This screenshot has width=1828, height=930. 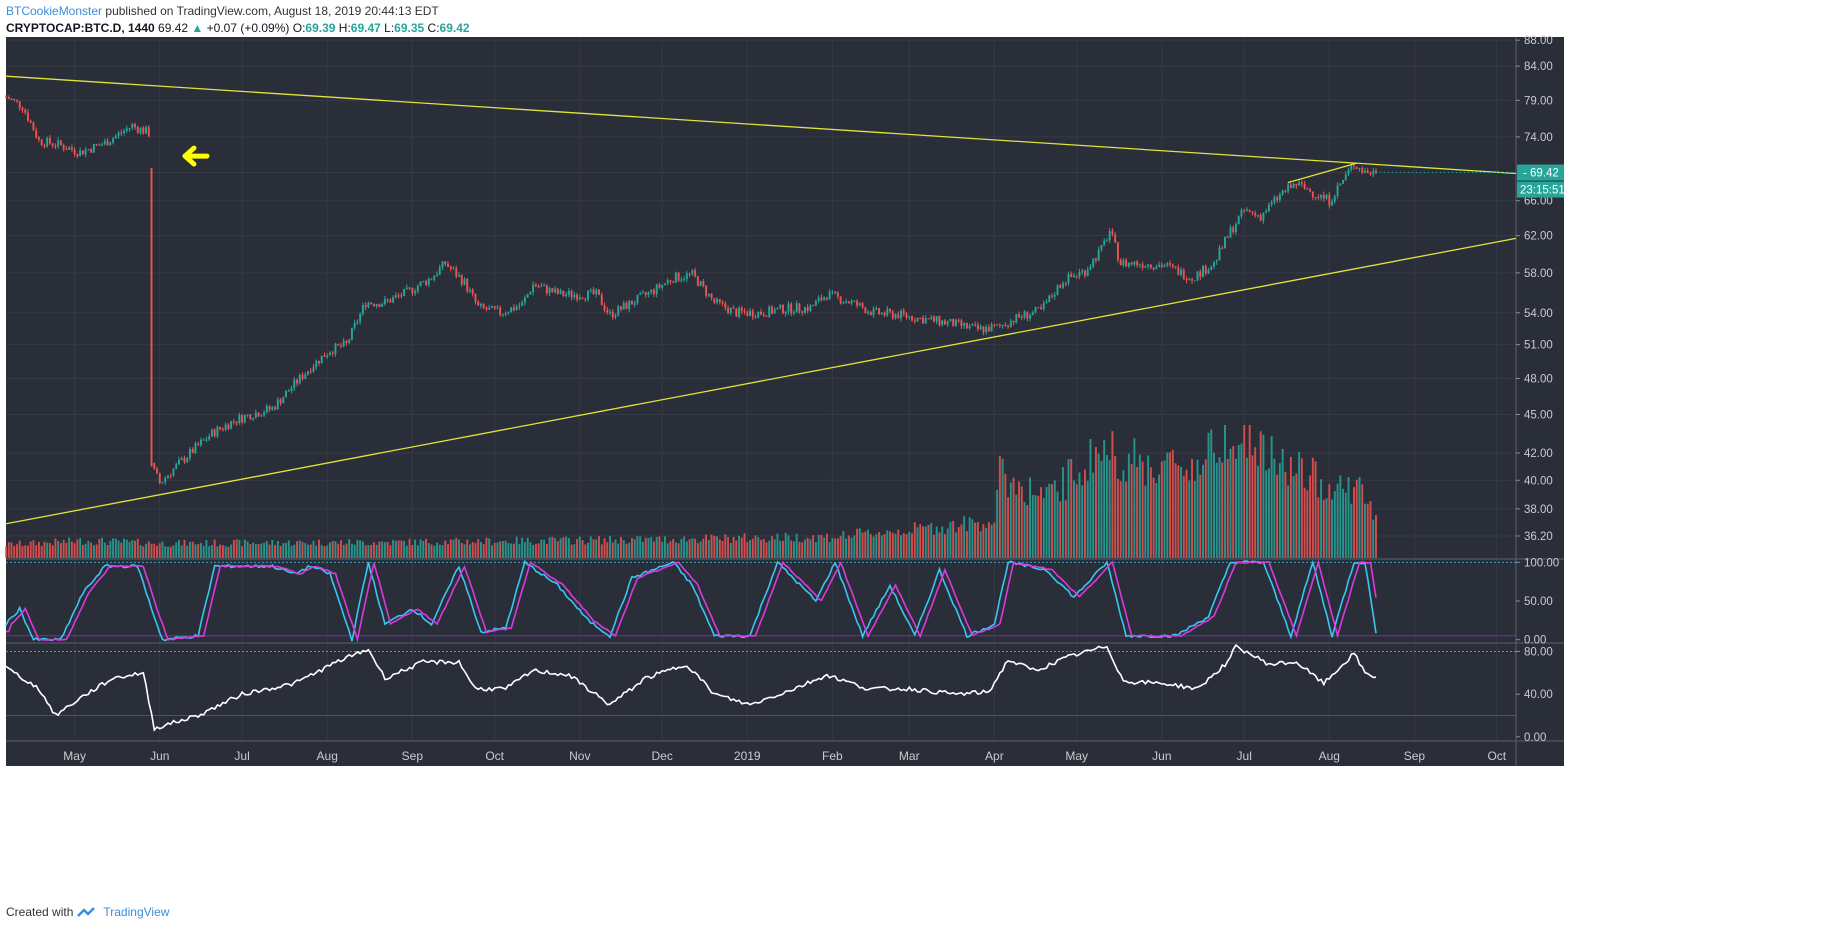 I want to click on price-tick-label: 38.00, so click(x=1538, y=510).